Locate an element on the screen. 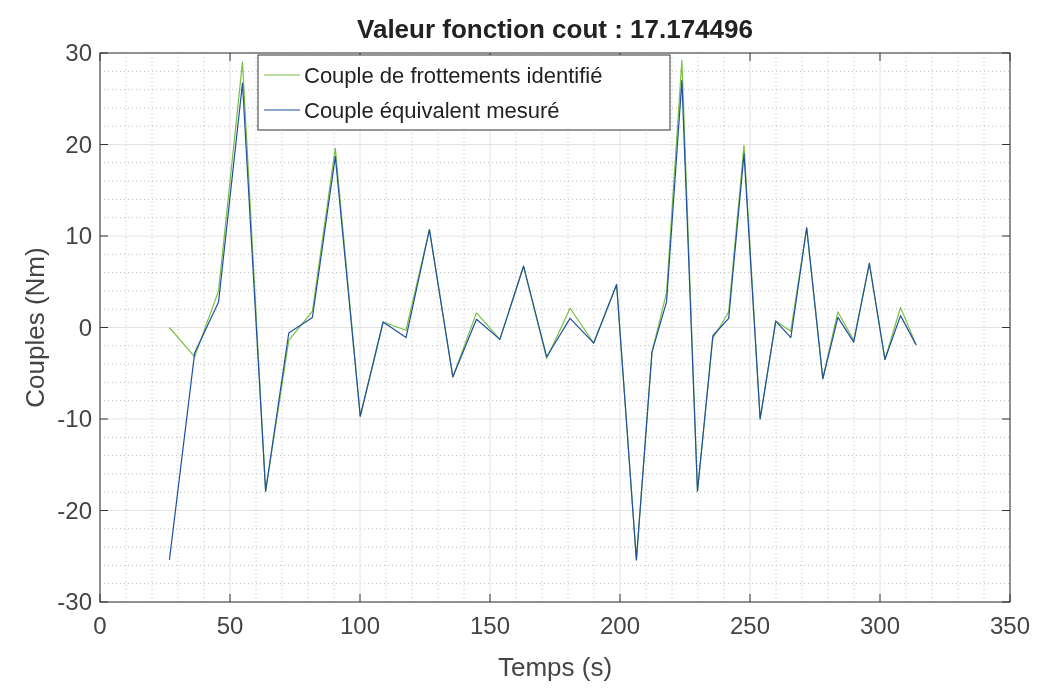 Image resolution: width=1037 pixels, height=688 pixels. legend-label: Couple équivalent mesuré is located at coordinates (432, 110).